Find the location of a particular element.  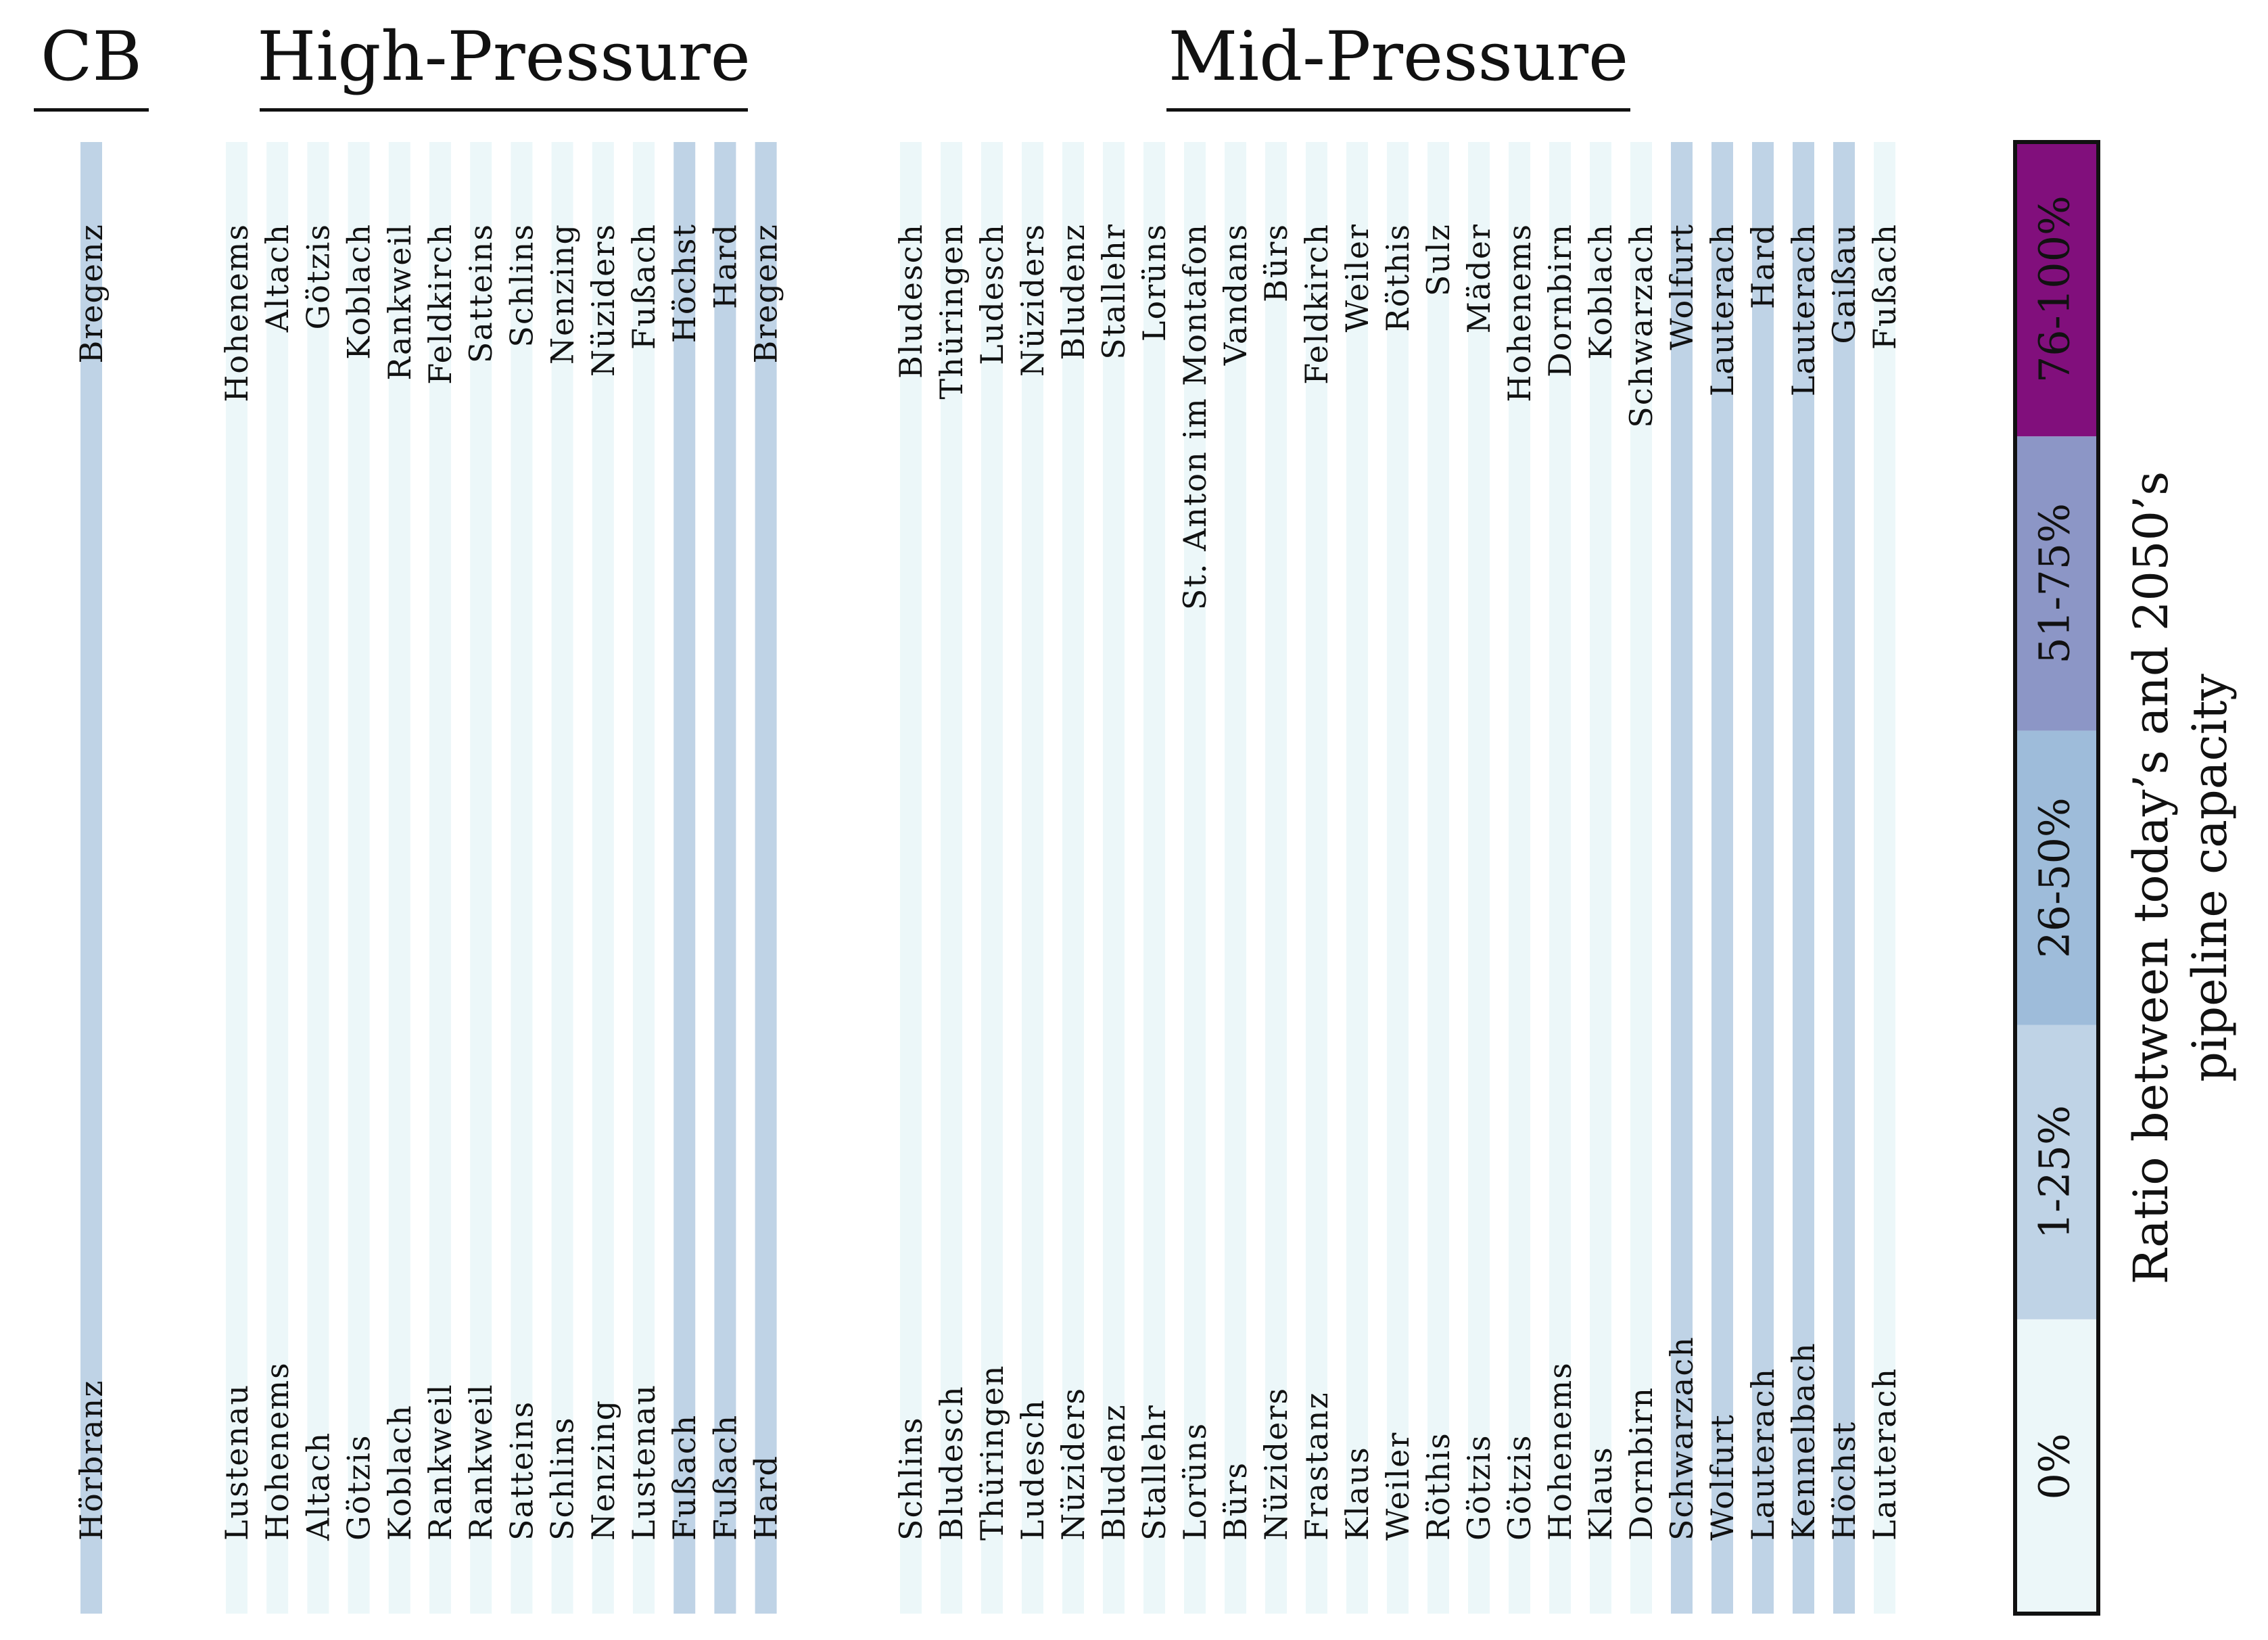

legend-label: 1-25% is located at coordinates (2054, 1172).